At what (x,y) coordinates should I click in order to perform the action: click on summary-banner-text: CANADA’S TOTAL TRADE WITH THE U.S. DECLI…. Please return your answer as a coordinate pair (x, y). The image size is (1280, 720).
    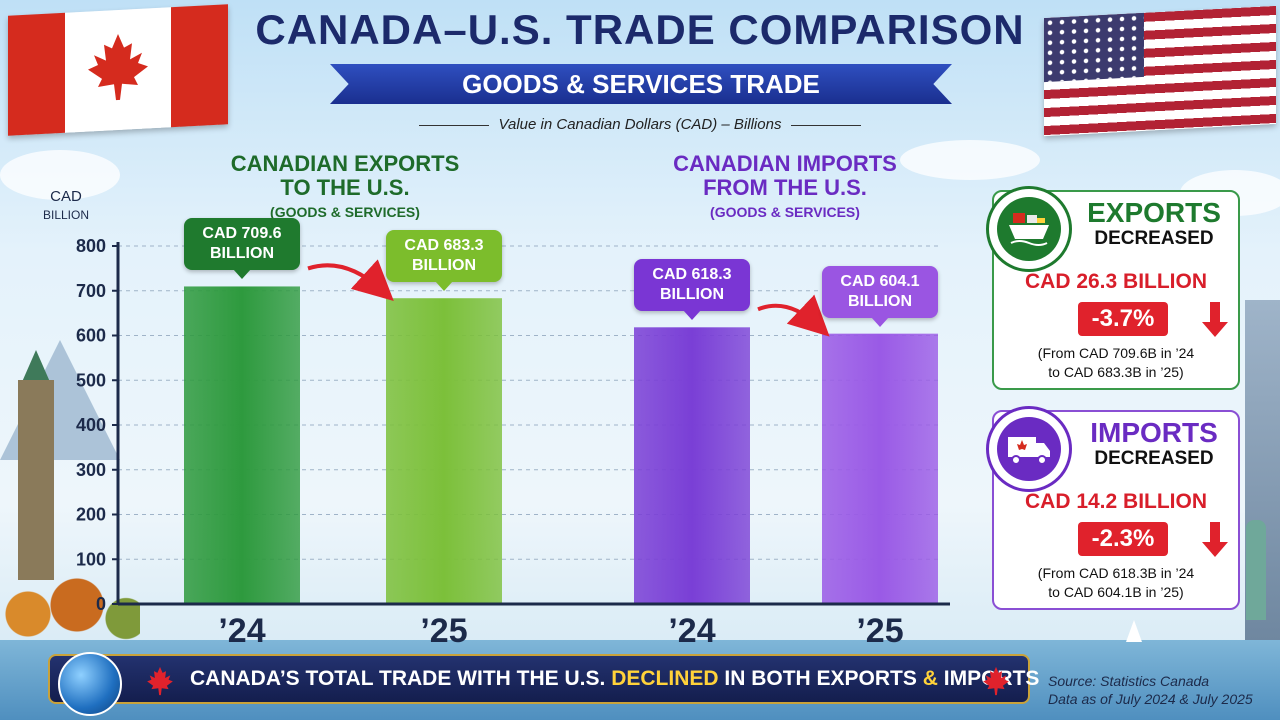
    Looking at the image, I should click on (614, 678).